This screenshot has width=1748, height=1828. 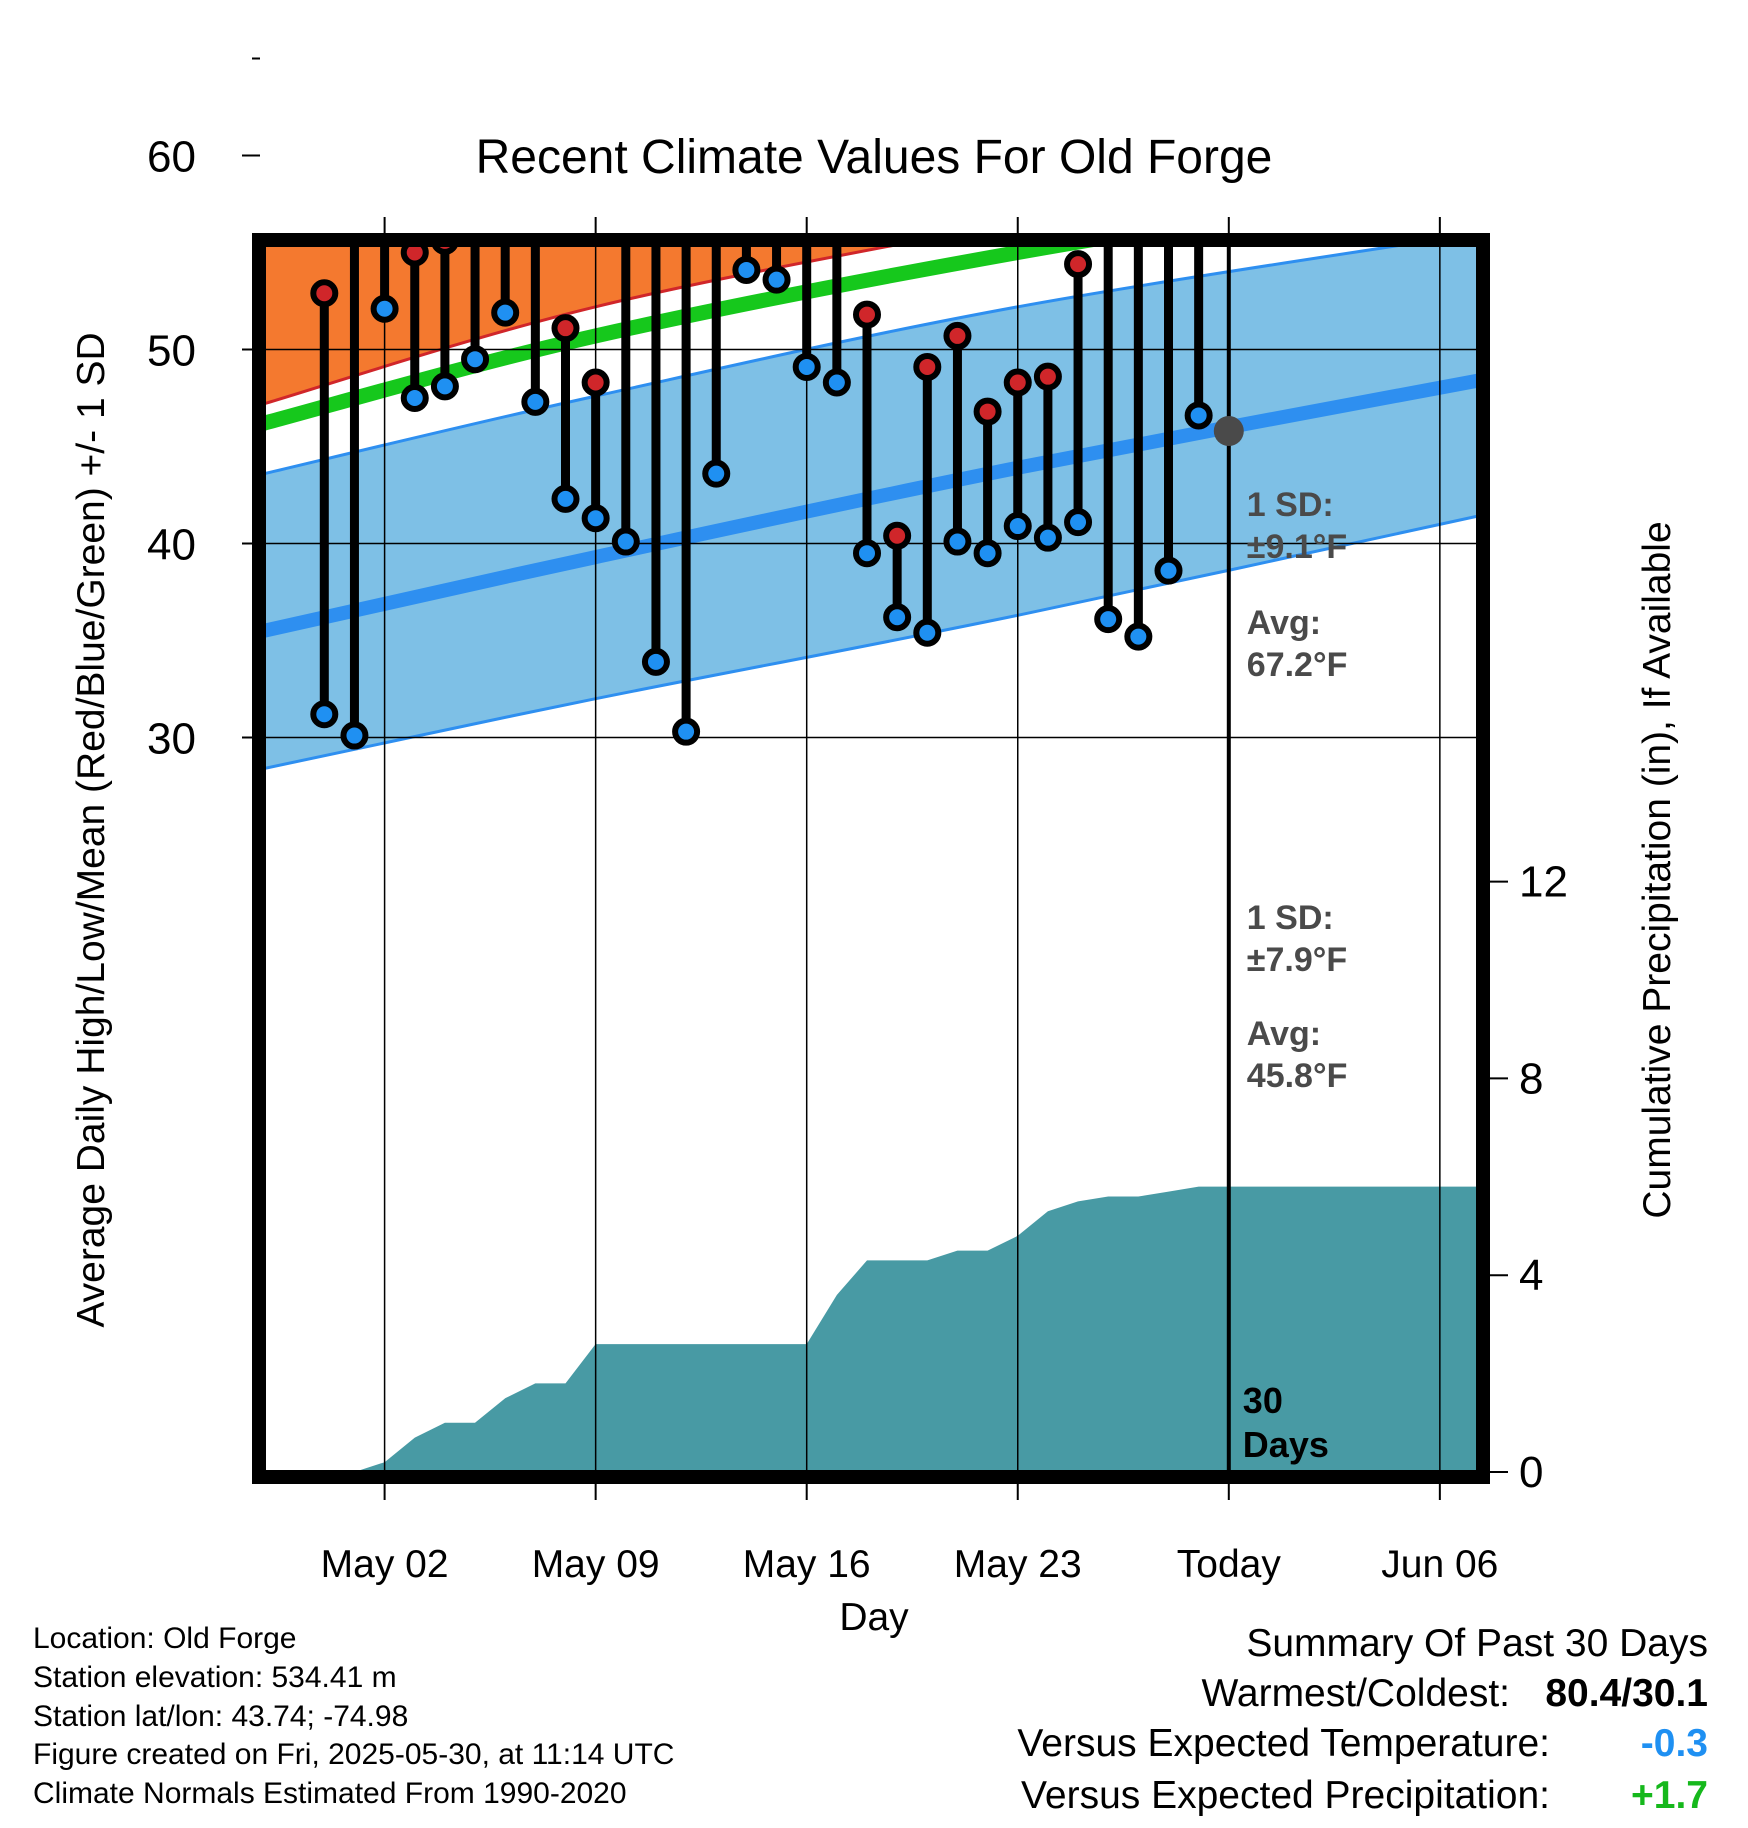 What do you see at coordinates (1355, 1693) in the screenshot?
I see `summary-warm-cold-label: Warmest/Coldest:` at bounding box center [1355, 1693].